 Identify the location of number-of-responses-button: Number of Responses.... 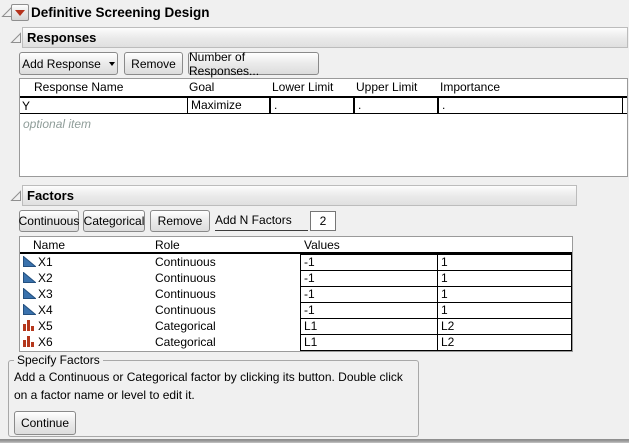
(253, 64).